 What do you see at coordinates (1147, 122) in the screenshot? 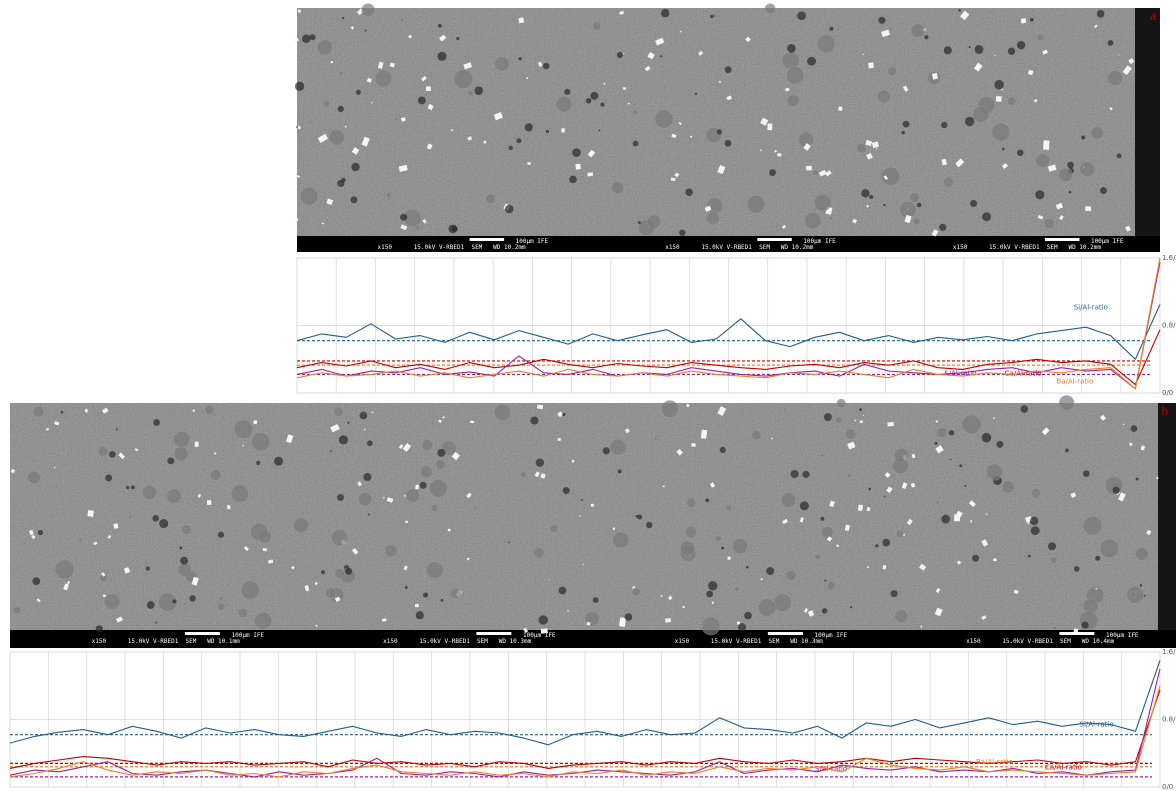
I see `sem-edge` at bounding box center [1147, 122].